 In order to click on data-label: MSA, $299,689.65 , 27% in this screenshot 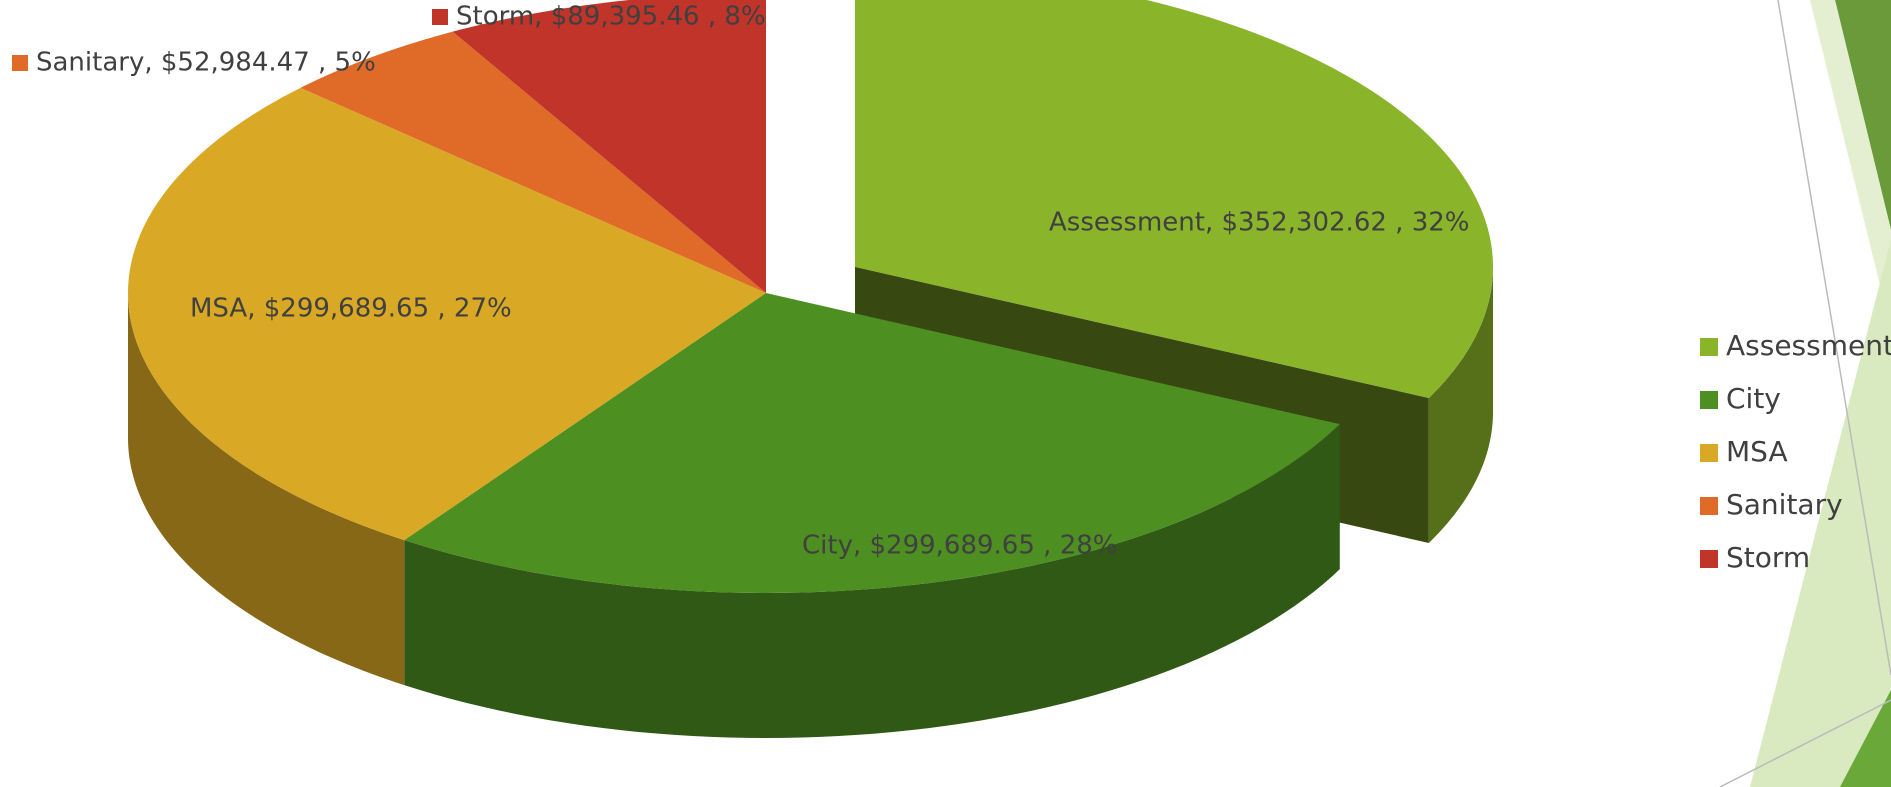, I will do `click(351, 309)`.